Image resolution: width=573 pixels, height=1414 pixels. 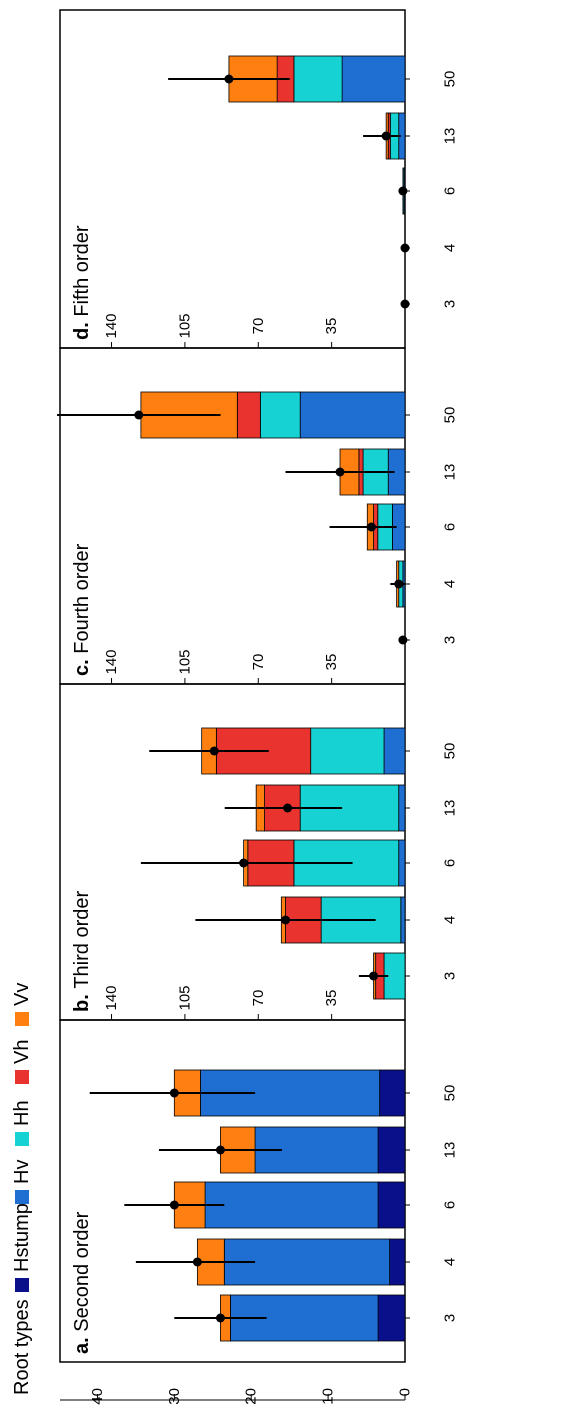 I want to click on panel-title: d. Fifth order, so click(x=82, y=282).